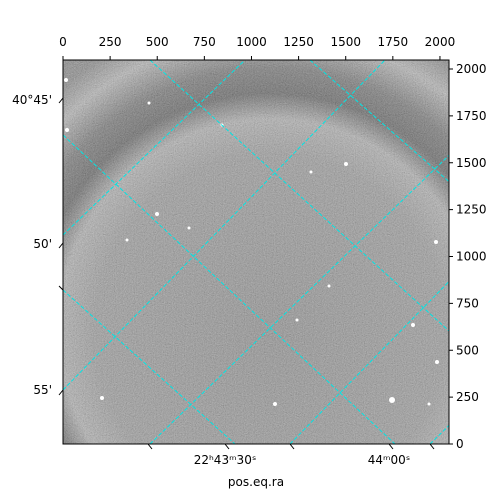  I want to click on x-tick-label: 1000, so click(251, 42).